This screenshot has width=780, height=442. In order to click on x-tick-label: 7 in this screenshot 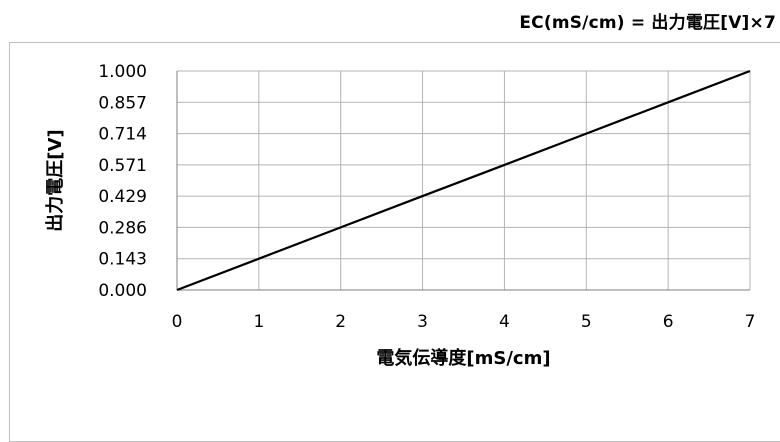, I will do `click(750, 322)`.